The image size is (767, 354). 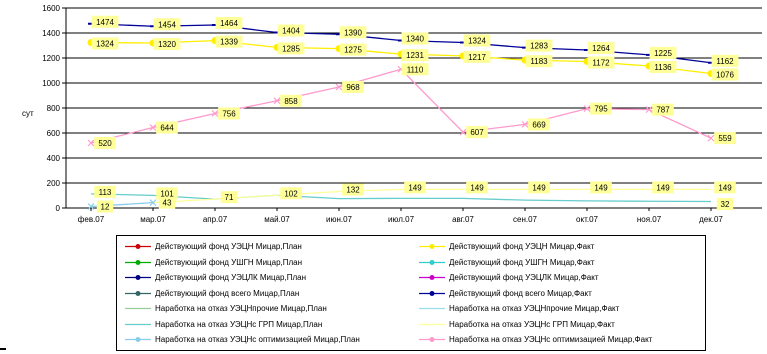 What do you see at coordinates (215, 219) in the screenshot?
I see `x-tick-label: апр.07` at bounding box center [215, 219].